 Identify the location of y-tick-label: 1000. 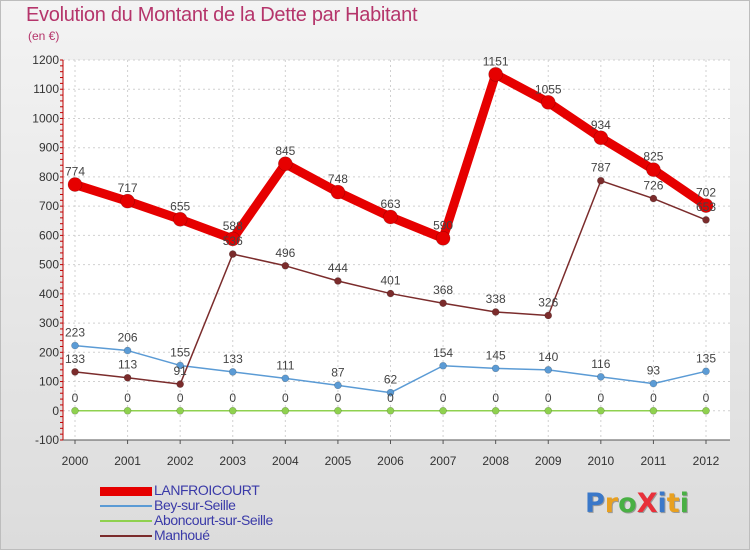
(45, 118).